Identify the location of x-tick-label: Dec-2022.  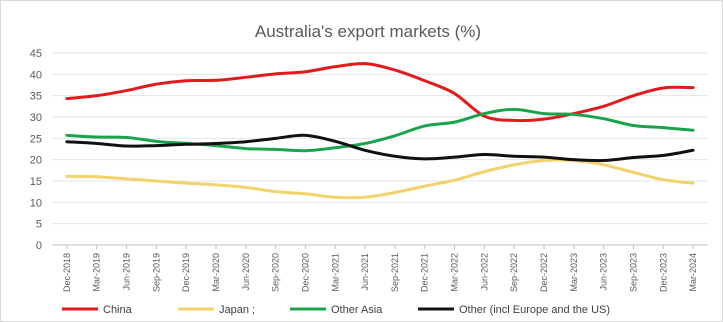
(544, 272).